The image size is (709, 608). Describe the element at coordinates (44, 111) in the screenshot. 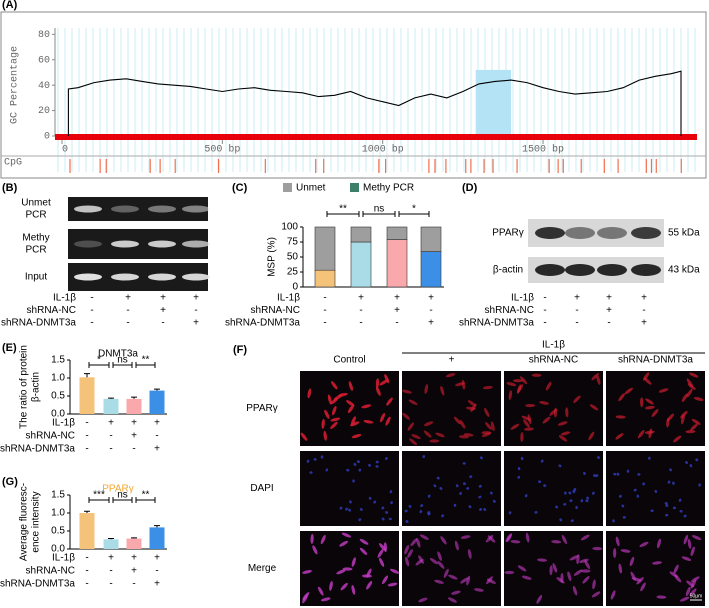

I see `y-tick-label: 20` at that location.